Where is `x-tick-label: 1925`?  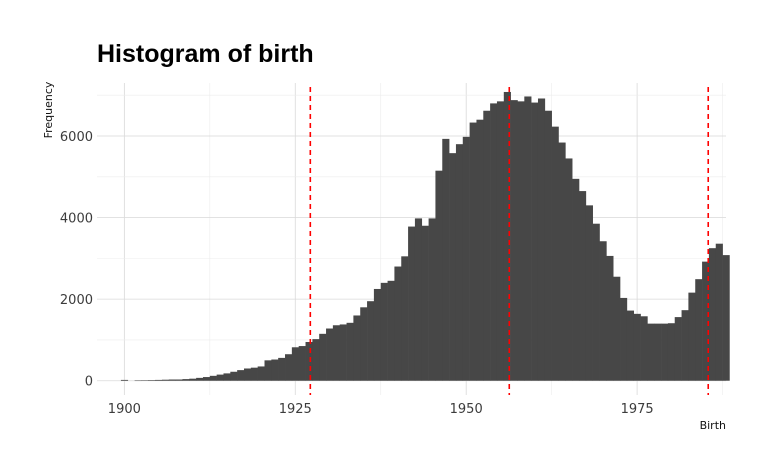
x-tick-label: 1925 is located at coordinates (295, 409).